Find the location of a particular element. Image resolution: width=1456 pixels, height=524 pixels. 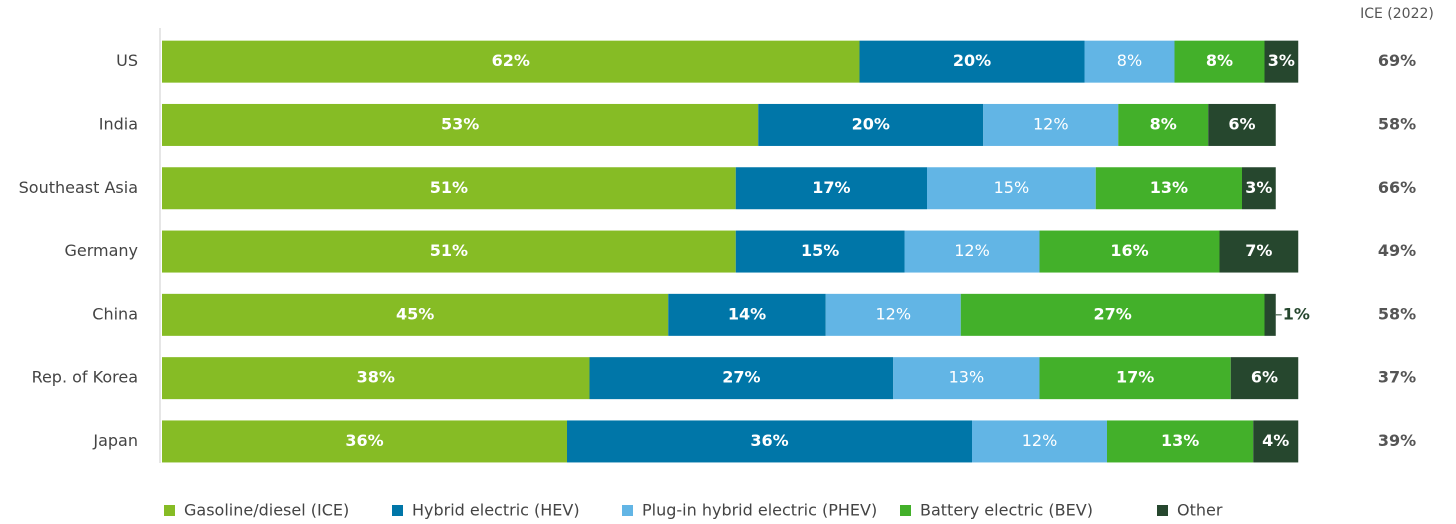

value-label: 62% is located at coordinates (511, 60).